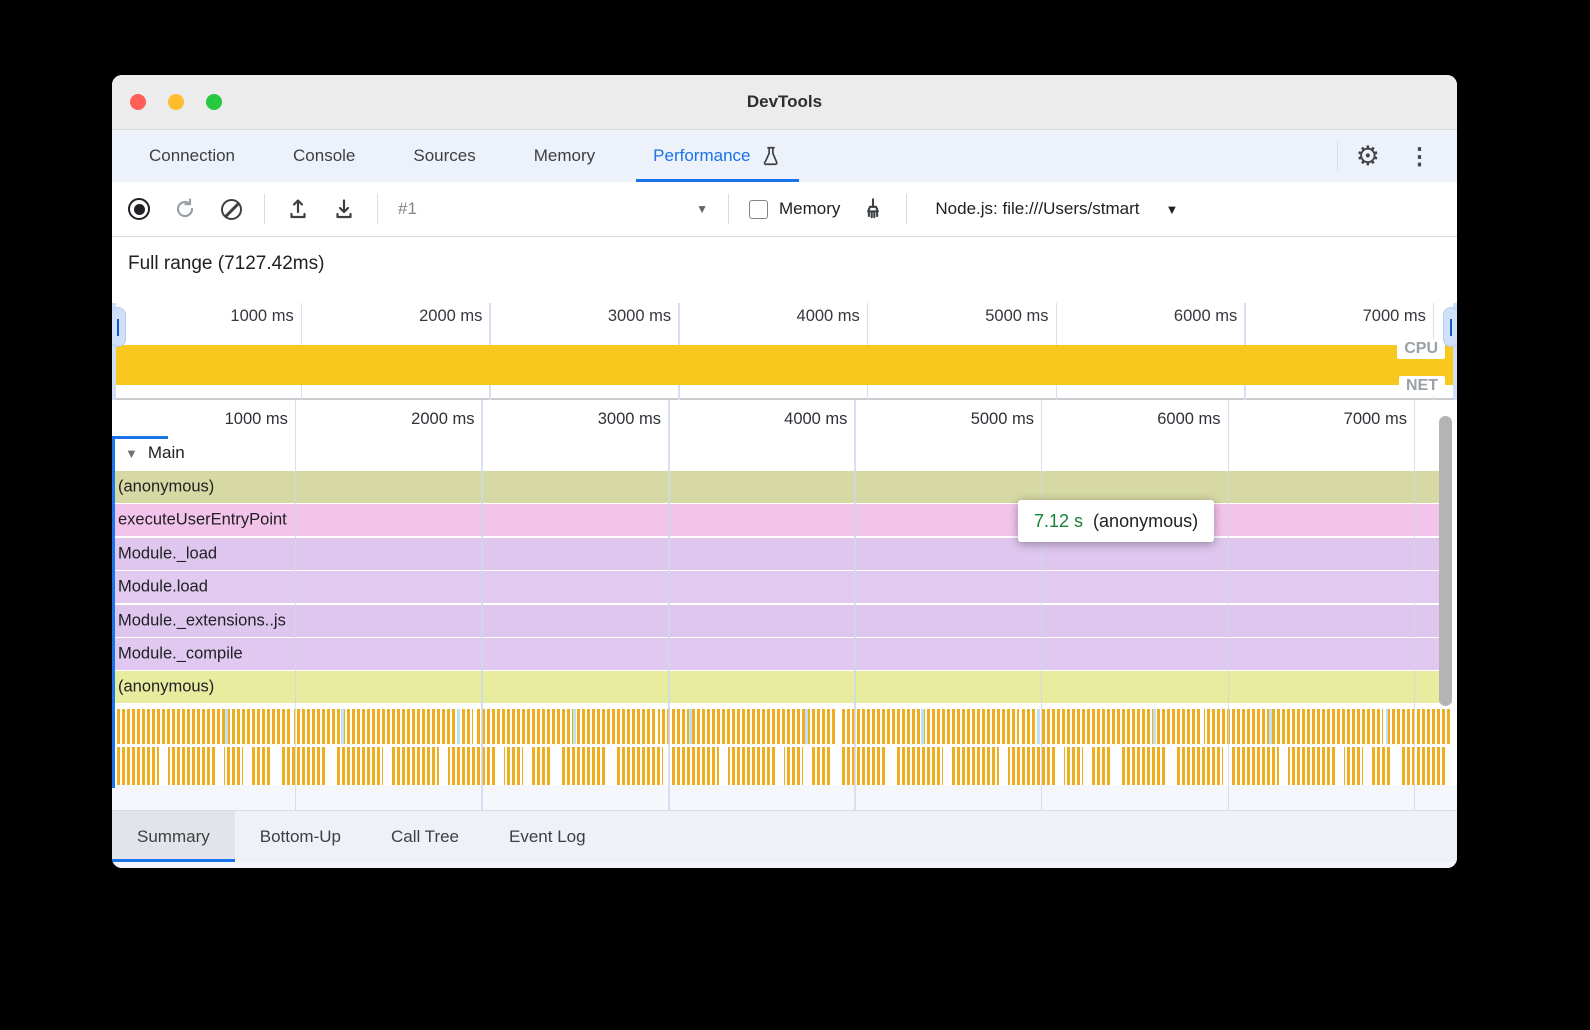 The height and width of the screenshot is (1030, 1590). What do you see at coordinates (758, 209) in the screenshot?
I see `memory-checkbox` at bounding box center [758, 209].